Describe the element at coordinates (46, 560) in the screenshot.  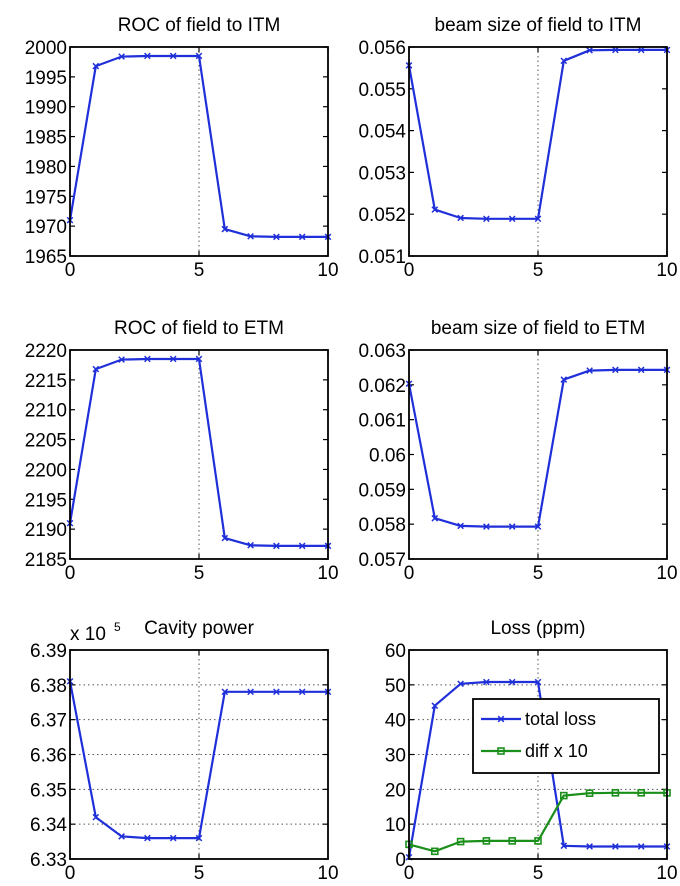
I see `y-tick-label: 2185` at that location.